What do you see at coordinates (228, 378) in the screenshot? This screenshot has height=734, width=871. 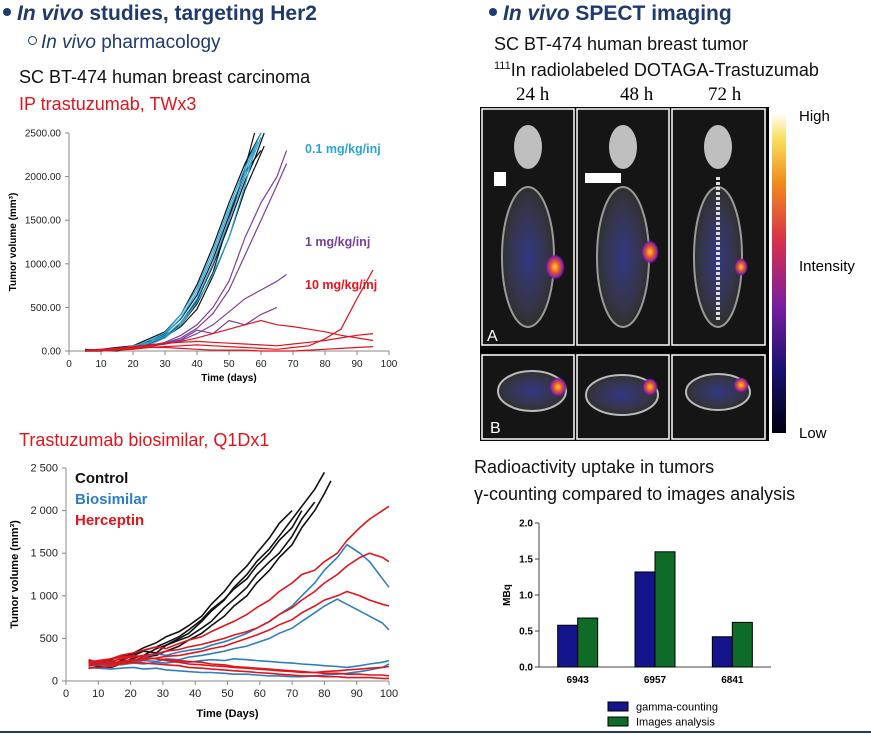 I see `x-axis-label: Time (days)` at bounding box center [228, 378].